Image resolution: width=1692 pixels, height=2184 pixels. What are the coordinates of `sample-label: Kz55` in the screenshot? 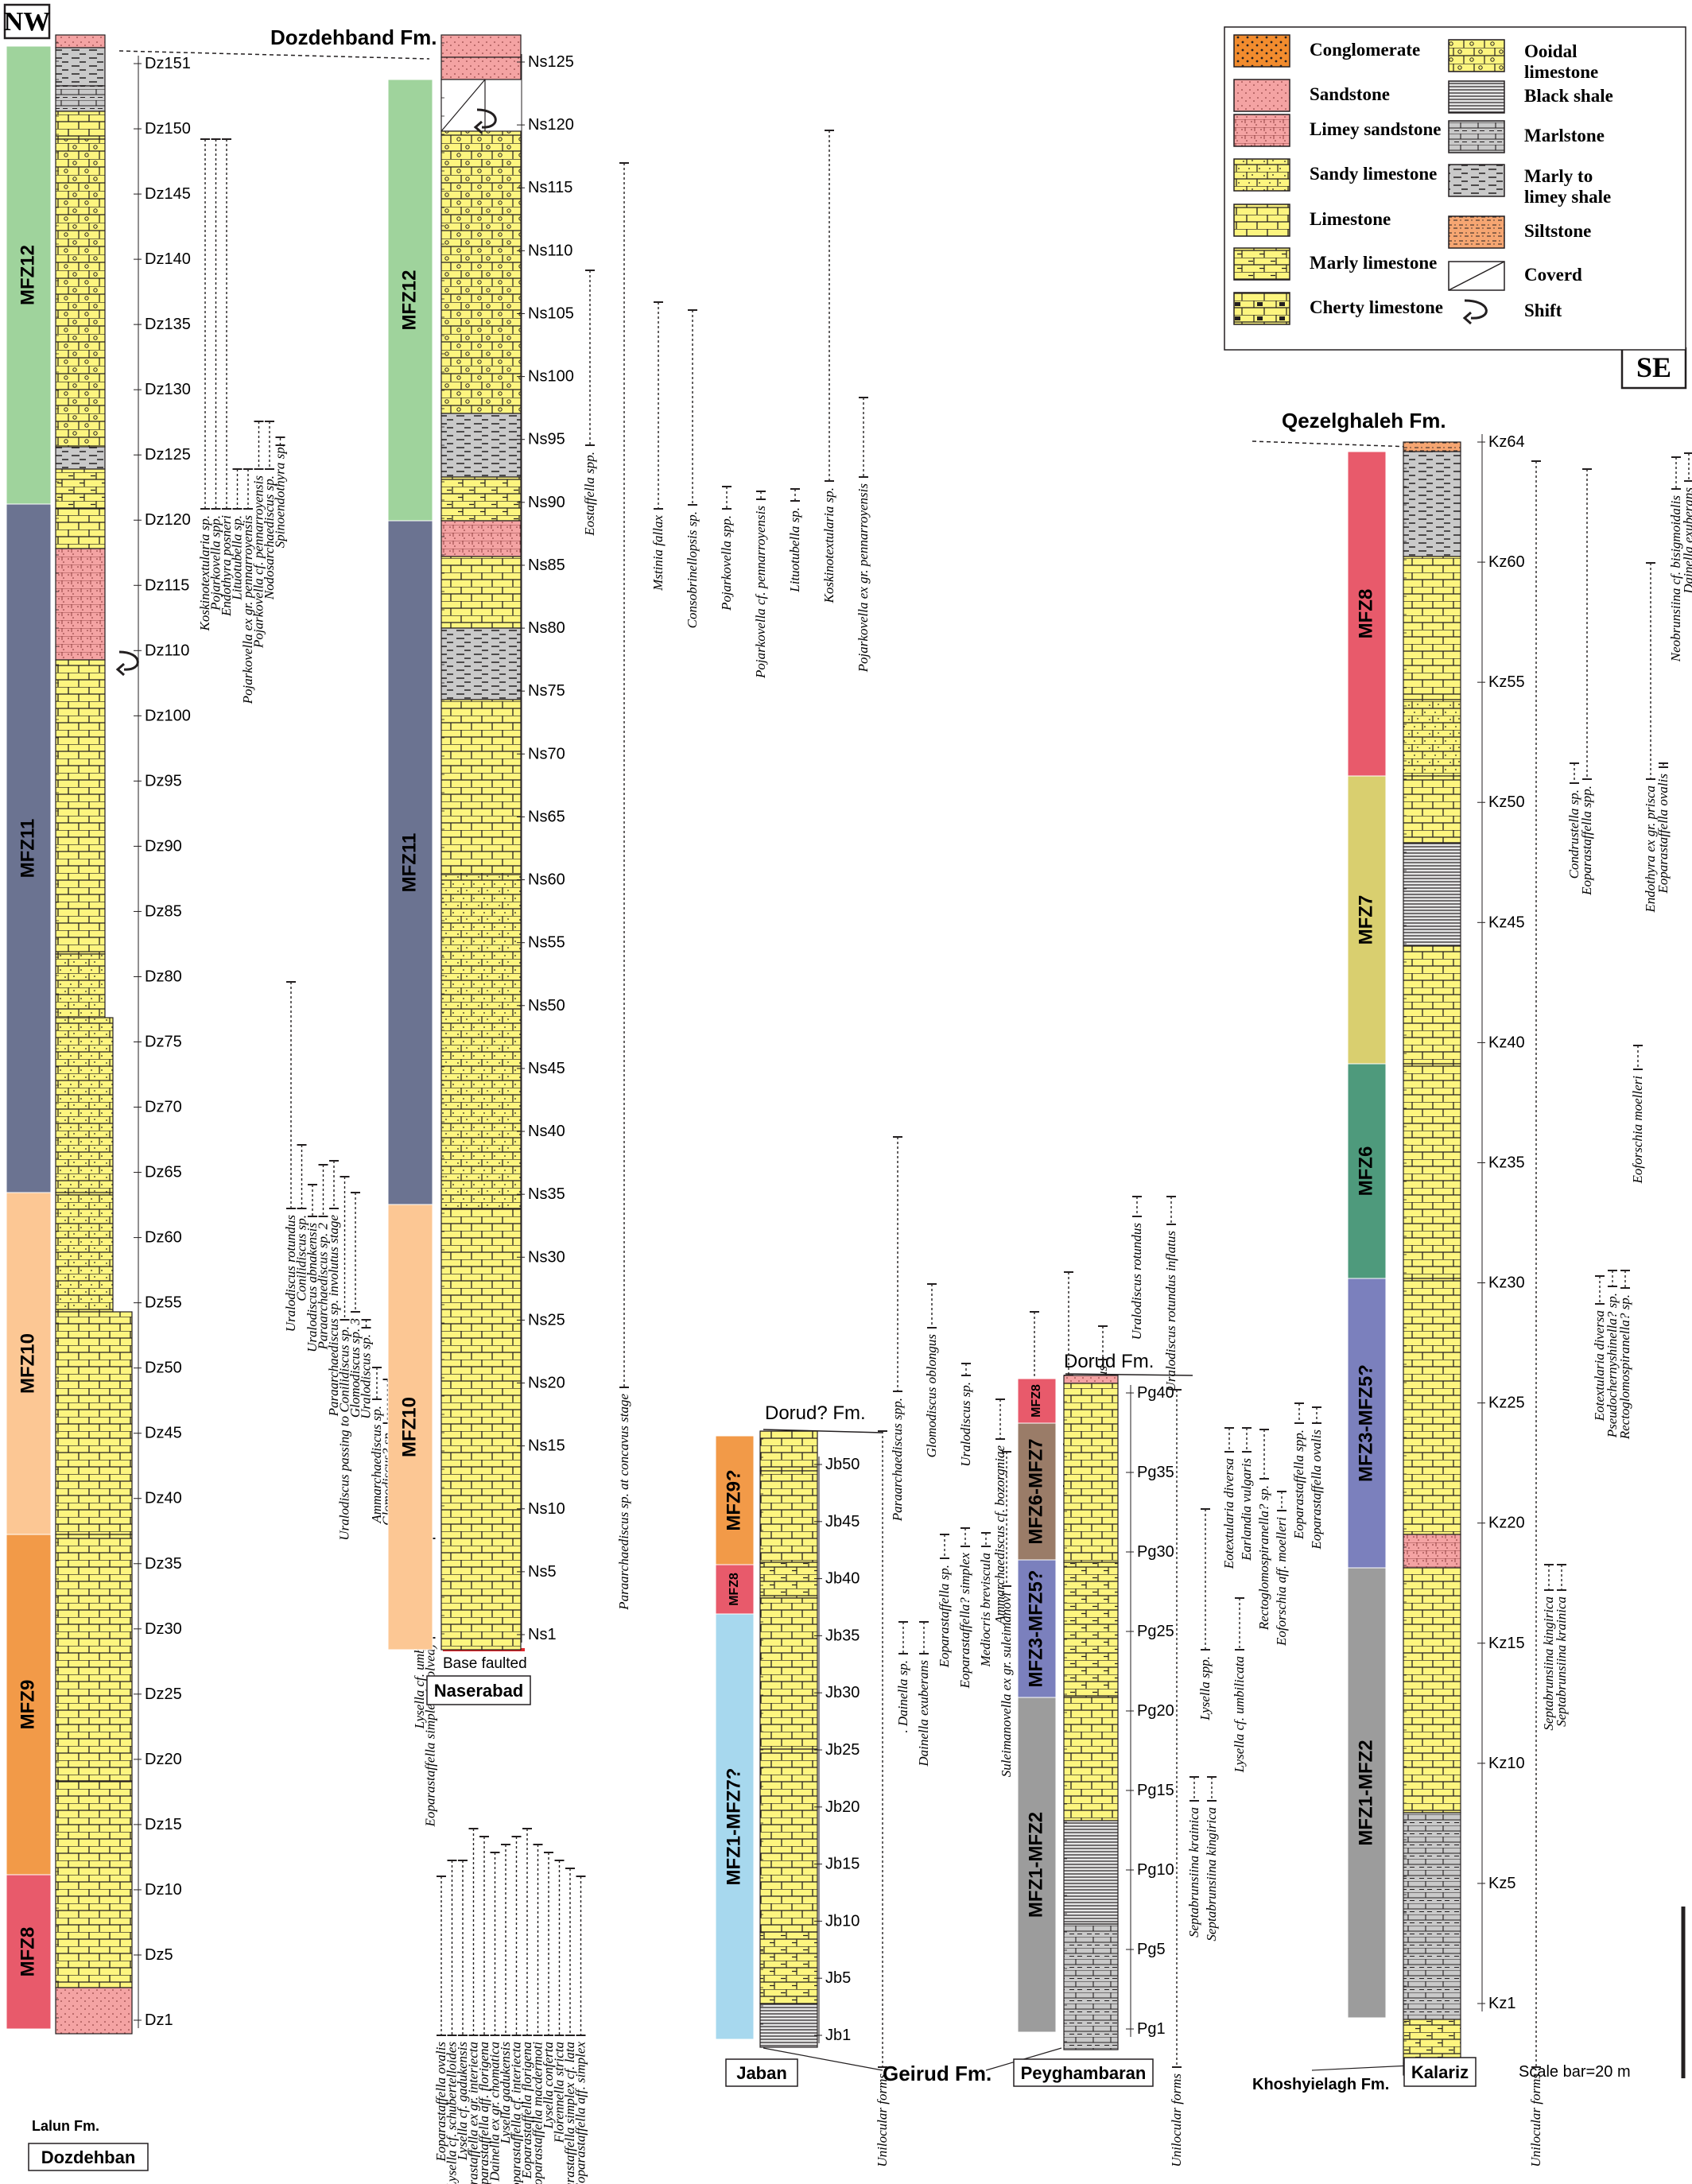 It's located at (1506, 682).